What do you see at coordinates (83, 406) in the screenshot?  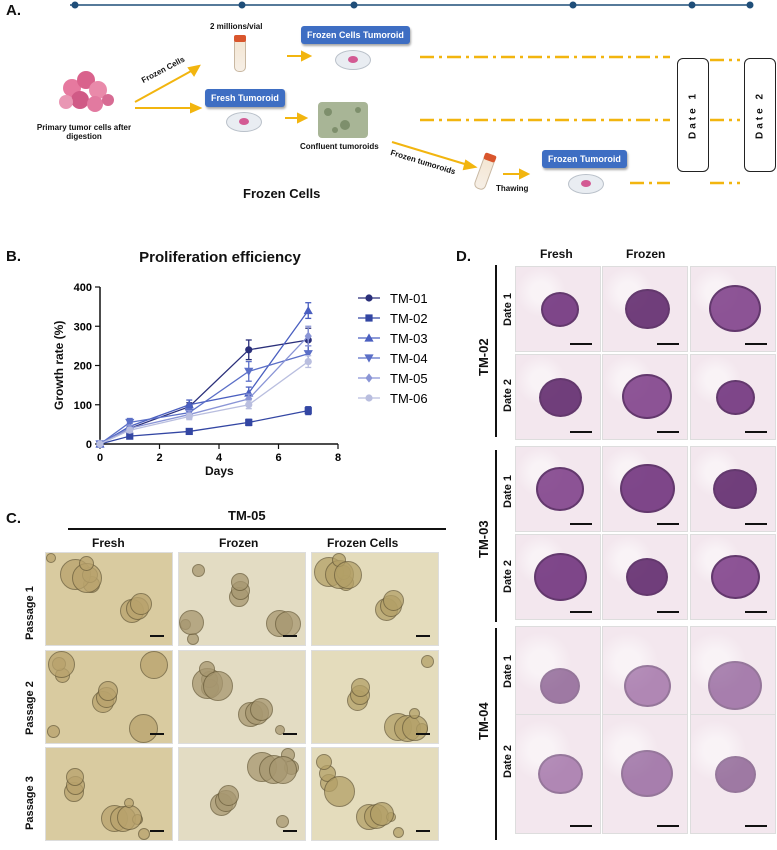 I see `y-tick-label: 100` at bounding box center [83, 406].